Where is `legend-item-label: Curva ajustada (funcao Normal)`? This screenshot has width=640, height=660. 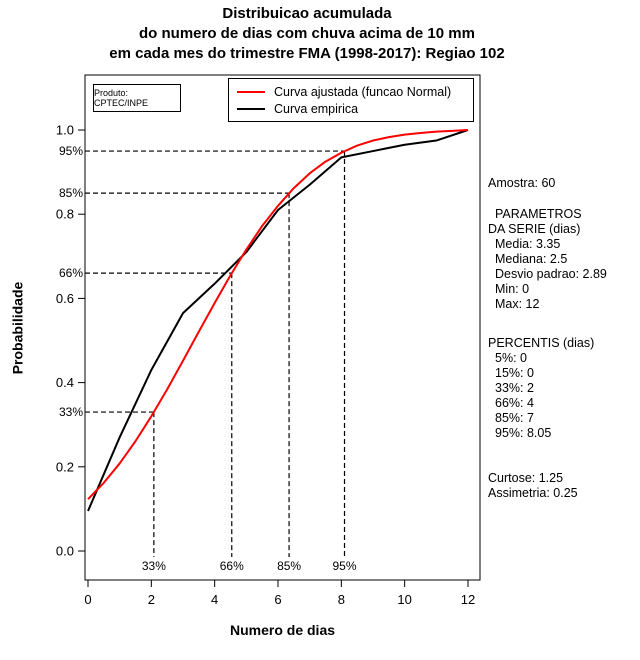
legend-item-label: Curva ajustada (funcao Normal) is located at coordinates (363, 91).